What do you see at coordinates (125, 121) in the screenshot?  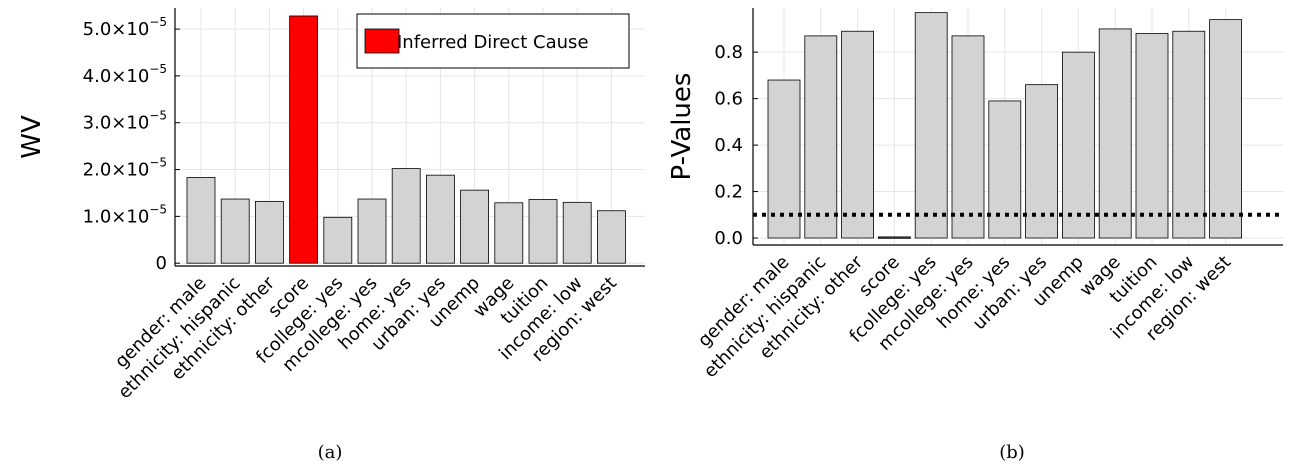 I see `y-tick-label: 3.0×10⁻⁵` at bounding box center [125, 121].